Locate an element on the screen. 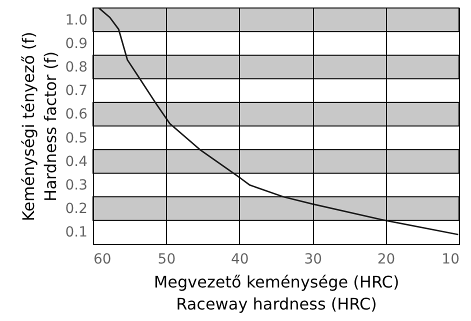 The height and width of the screenshot is (321, 471). y-tick-label: 0.2 is located at coordinates (76, 209).